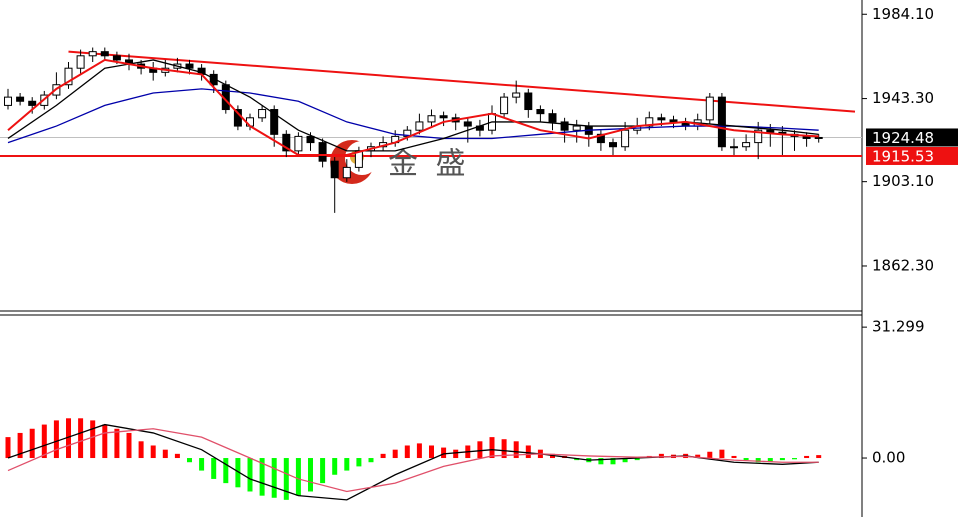 The image size is (958, 517). Describe the element at coordinates (903, 181) in the screenshot. I see `y-tick-label: 1903.10` at that location.